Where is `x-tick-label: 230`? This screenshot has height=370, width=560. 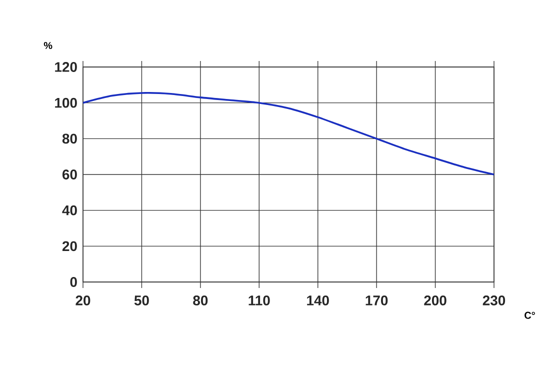 x-tick-label: 230 is located at coordinates (494, 301).